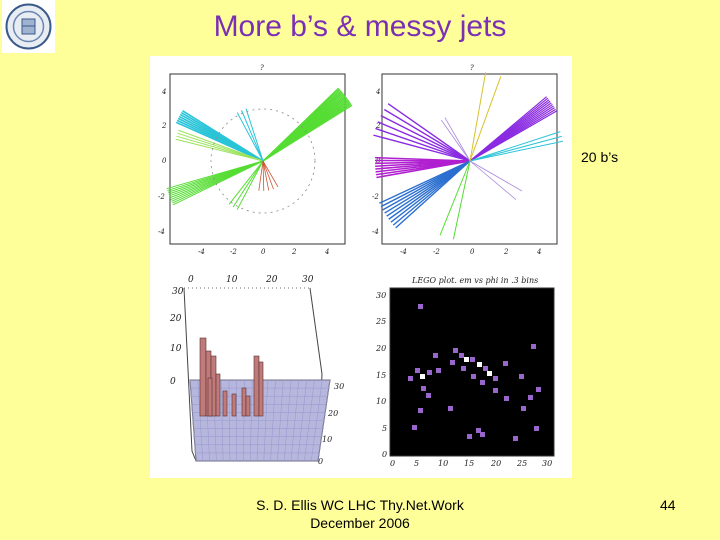 Image resolution: width=720 pixels, height=540 pixels. What do you see at coordinates (163, 92) in the screenshot?
I see `y-tick-label: 4` at bounding box center [163, 92].